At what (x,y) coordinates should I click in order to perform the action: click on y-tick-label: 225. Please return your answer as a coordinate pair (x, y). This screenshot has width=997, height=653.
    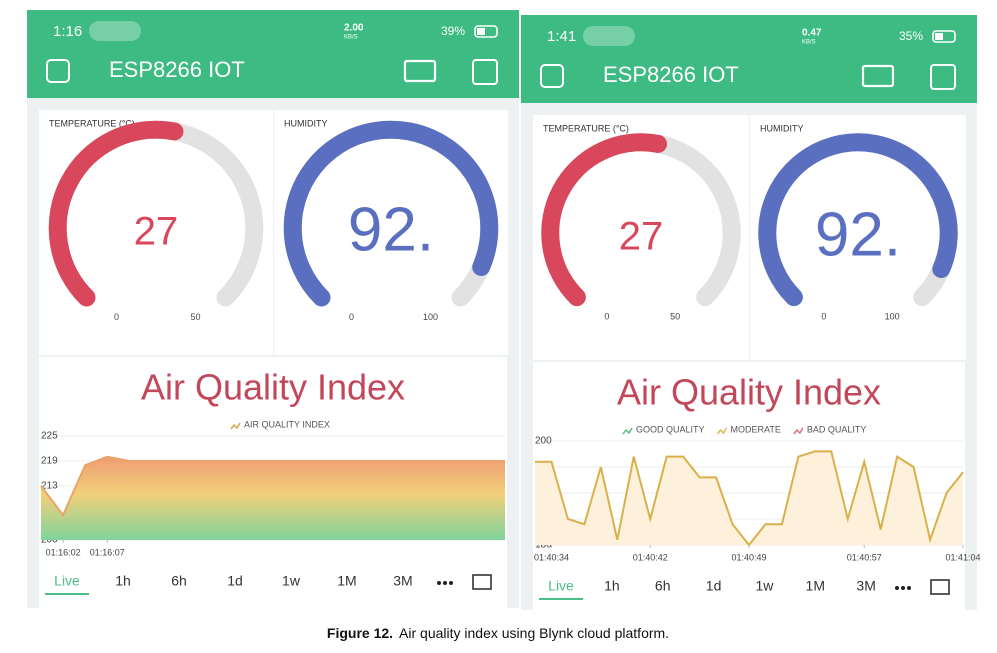
    Looking at the image, I should click on (49, 436).